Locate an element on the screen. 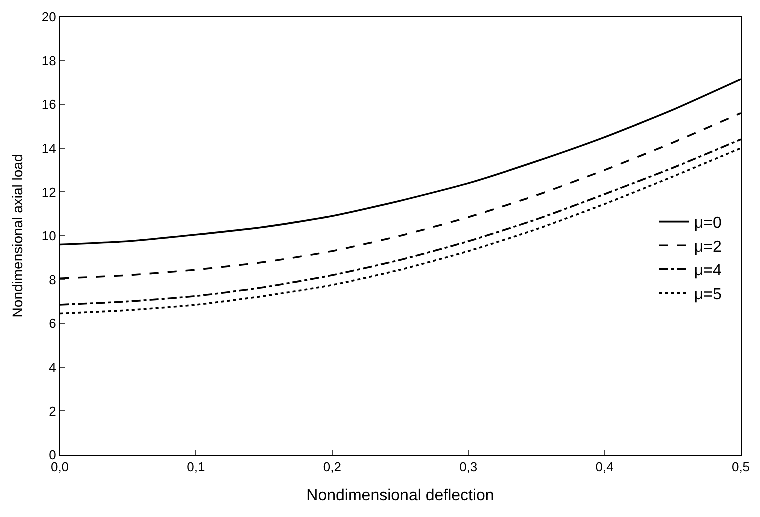  x-tick-label: 0,4 is located at coordinates (605, 467).